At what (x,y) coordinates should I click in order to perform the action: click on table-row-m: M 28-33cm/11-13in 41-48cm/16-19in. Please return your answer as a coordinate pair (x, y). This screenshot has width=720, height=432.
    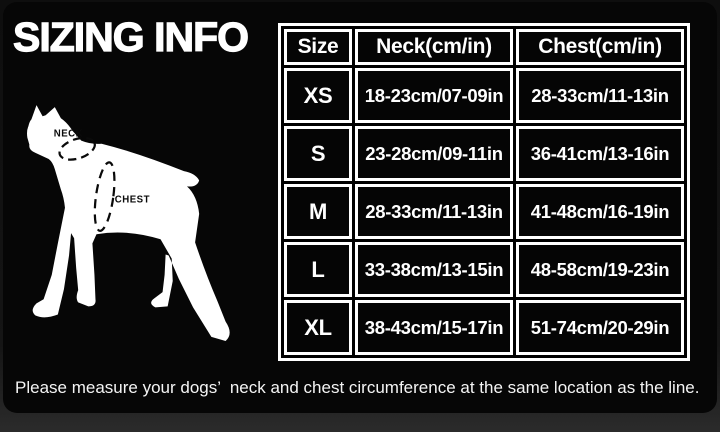
    Looking at the image, I should click on (484, 211).